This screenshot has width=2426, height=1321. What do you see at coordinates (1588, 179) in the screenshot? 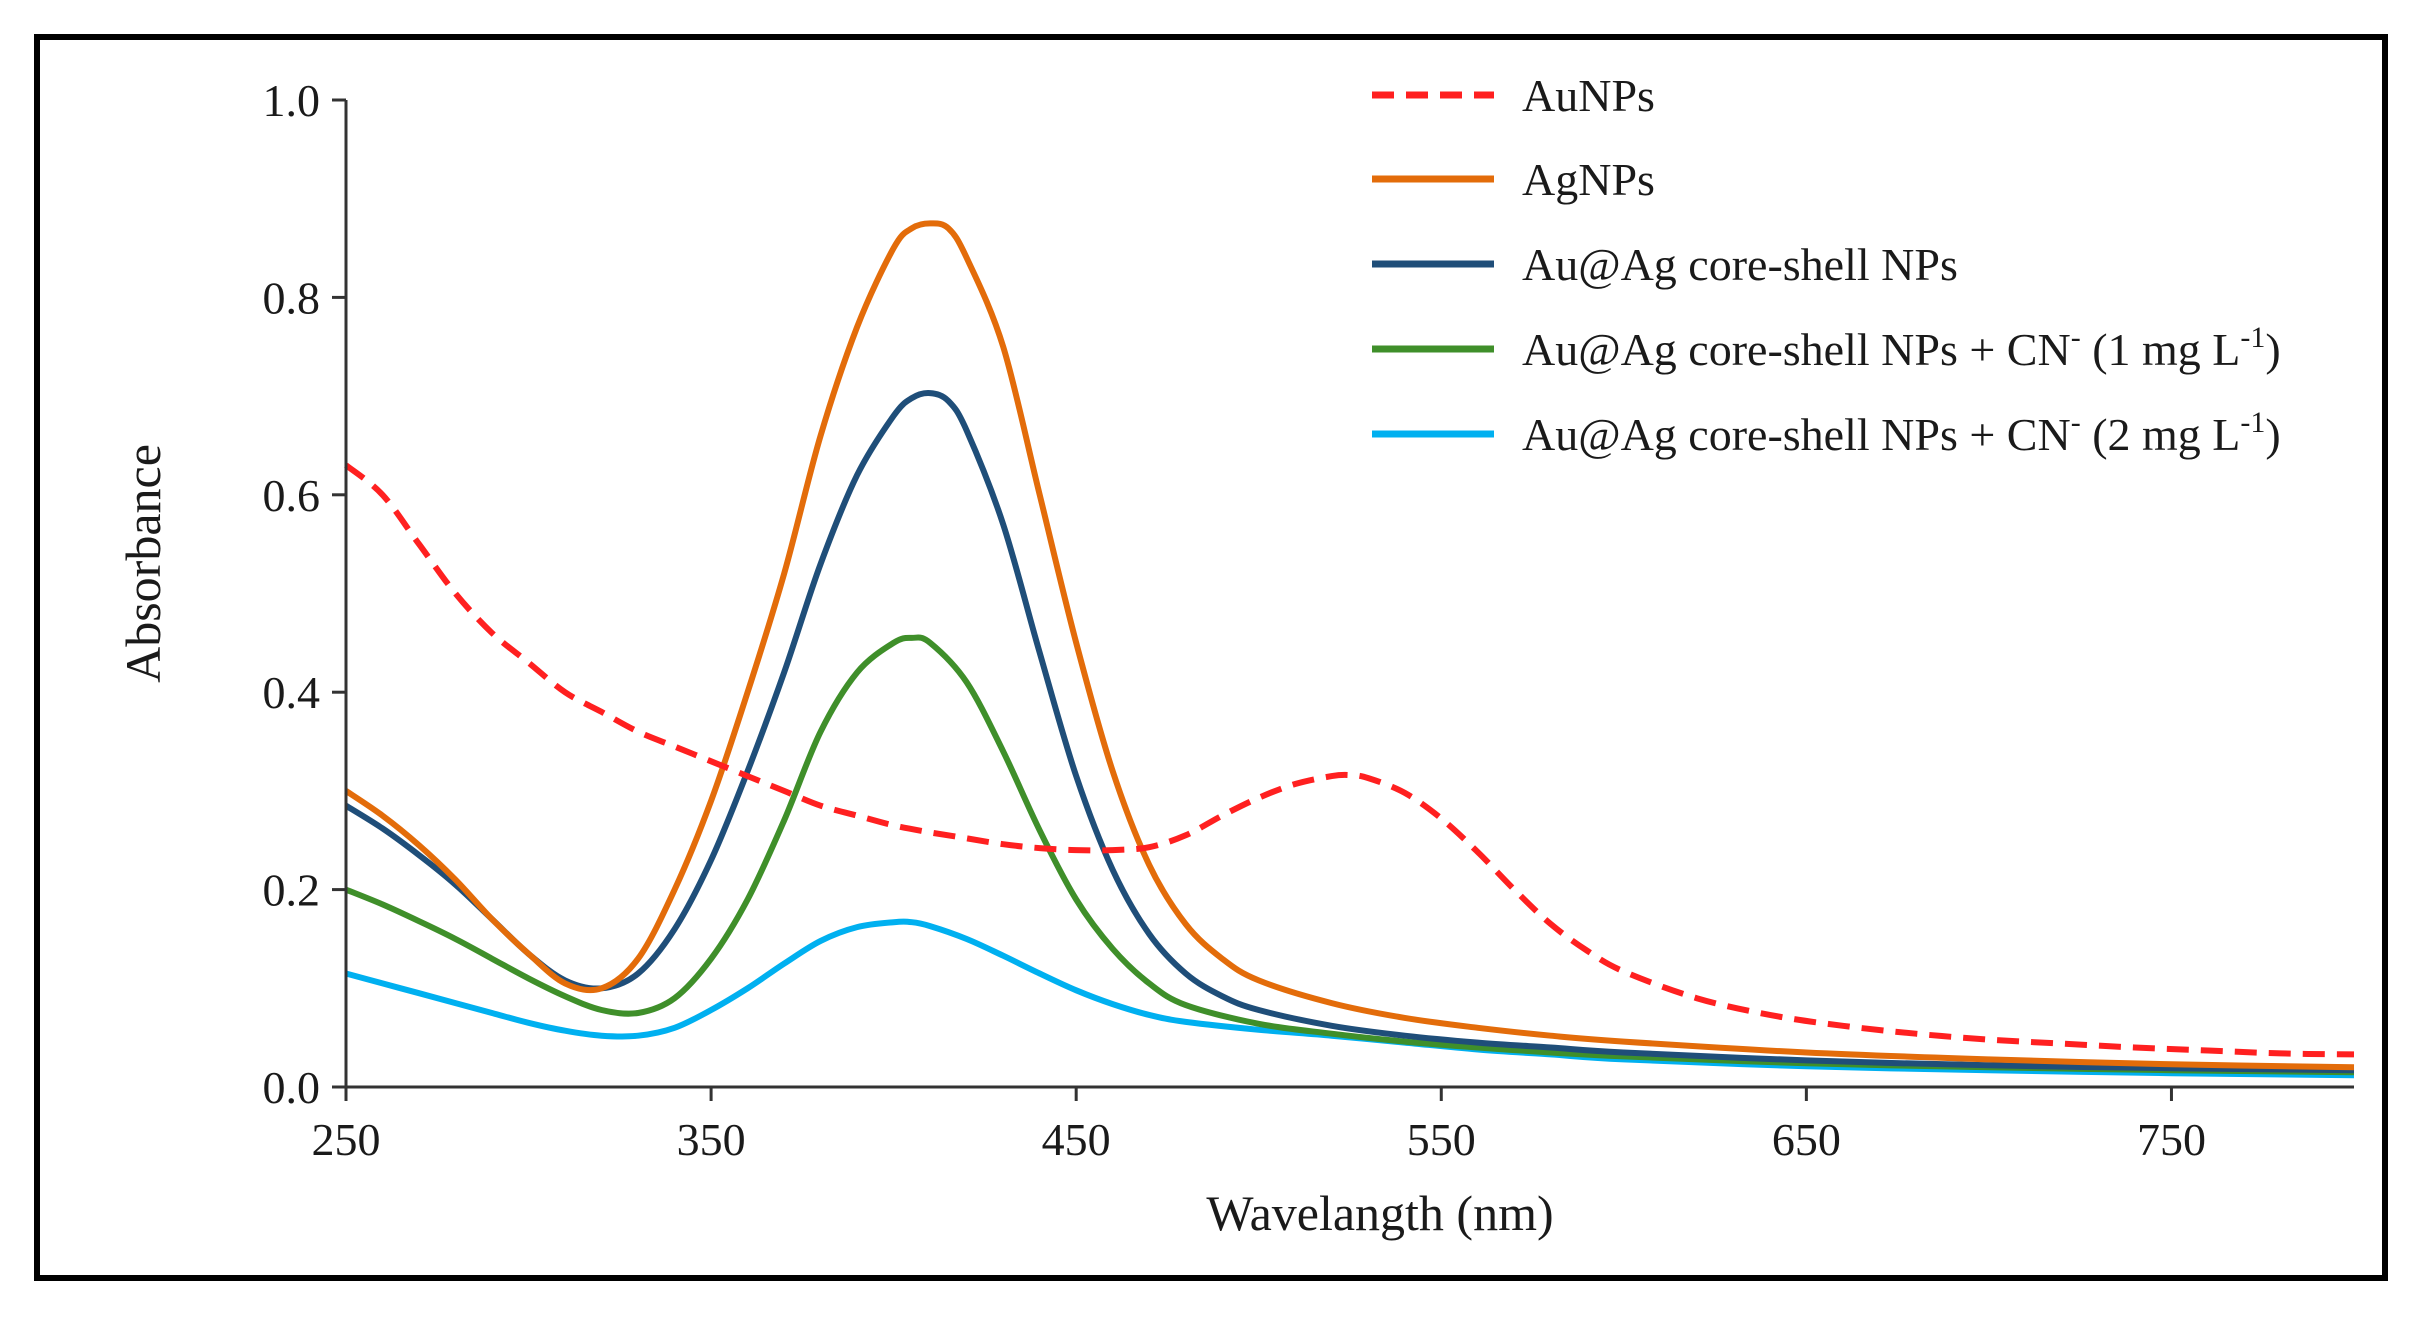
I see `legend-label-1: AgNPs` at bounding box center [1588, 179].